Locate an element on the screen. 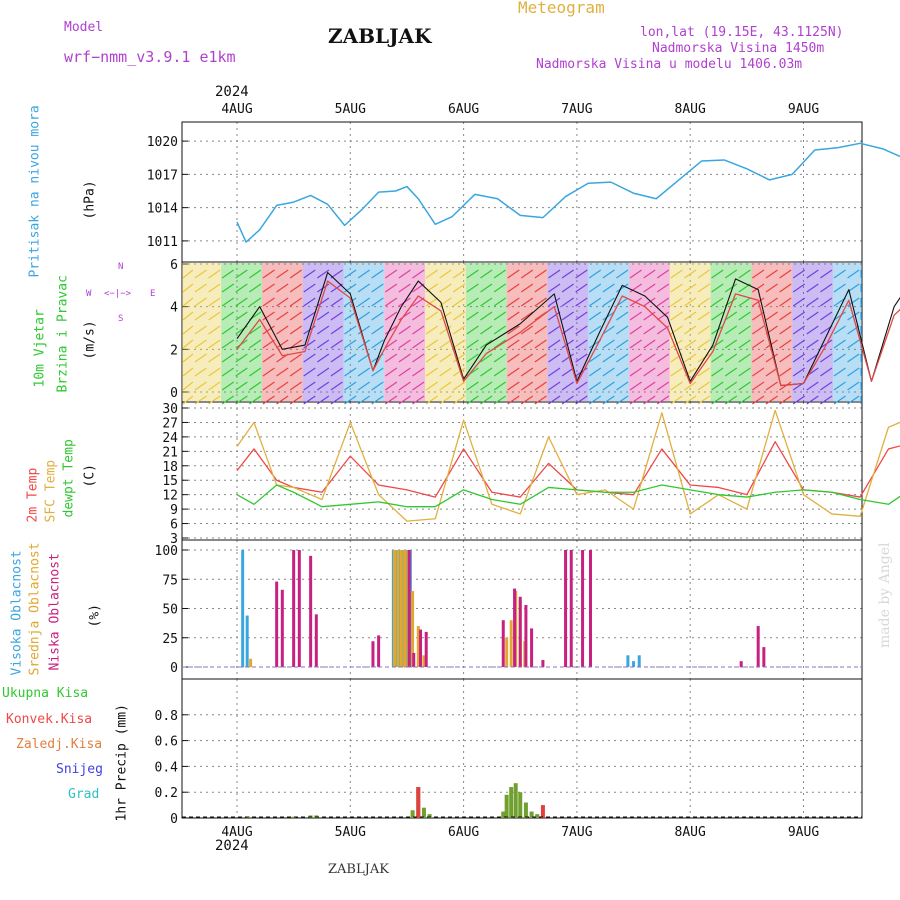 The height and width of the screenshot is (900, 900). y-tick-label: 100 is located at coordinates (166, 551).